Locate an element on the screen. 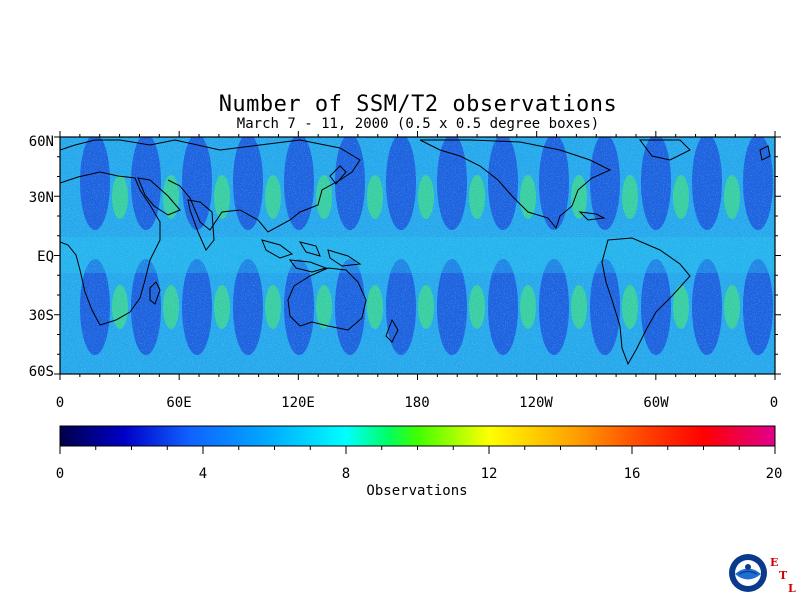 The height and width of the screenshot is (600, 800). lon-axis: 0 60E 120E 180 120W 60W 0 is located at coordinates (417, 403).